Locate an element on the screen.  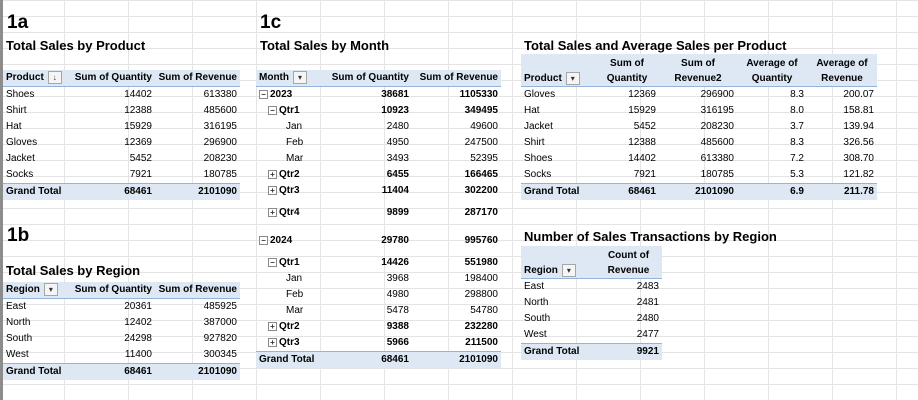
grand-total-value: 9921 is located at coordinates (628, 351).